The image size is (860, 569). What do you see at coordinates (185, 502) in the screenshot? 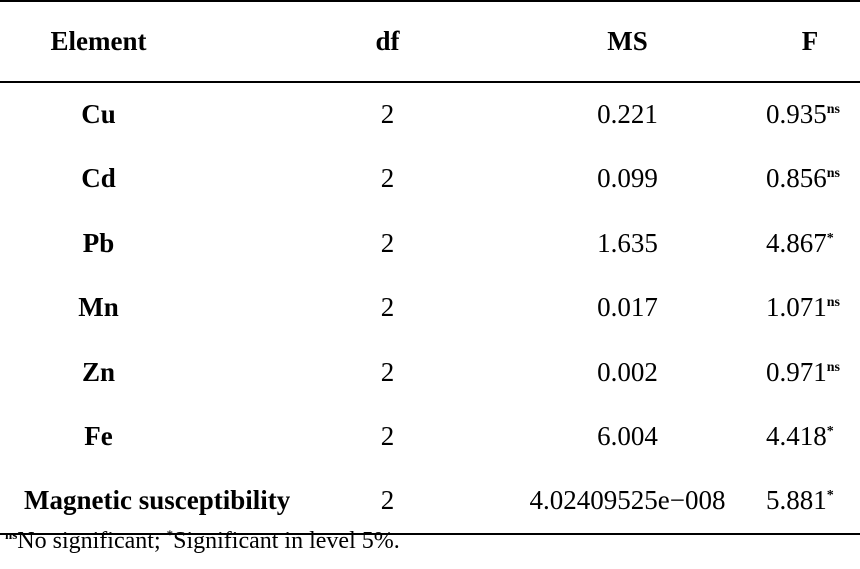
I see `row-element-cell: Magnetic susceptibility` at bounding box center [185, 502].